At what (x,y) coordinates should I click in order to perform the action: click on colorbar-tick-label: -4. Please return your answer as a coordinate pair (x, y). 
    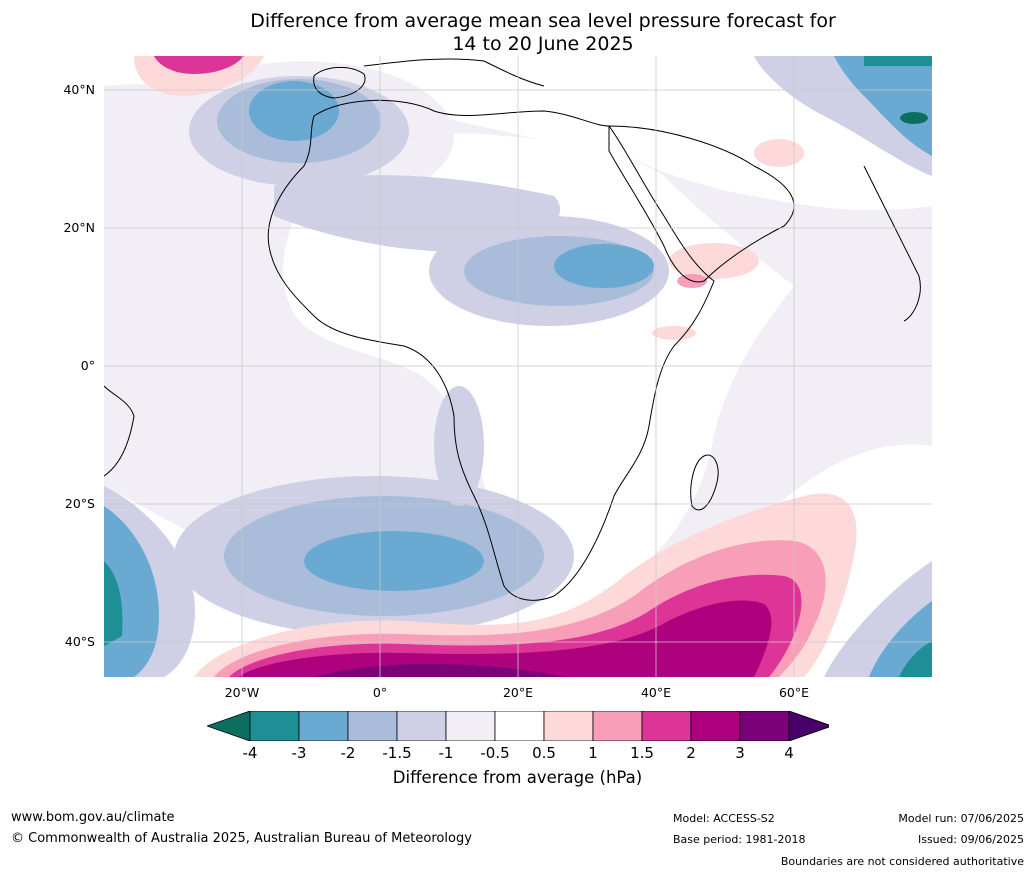
    Looking at the image, I should click on (250, 753).